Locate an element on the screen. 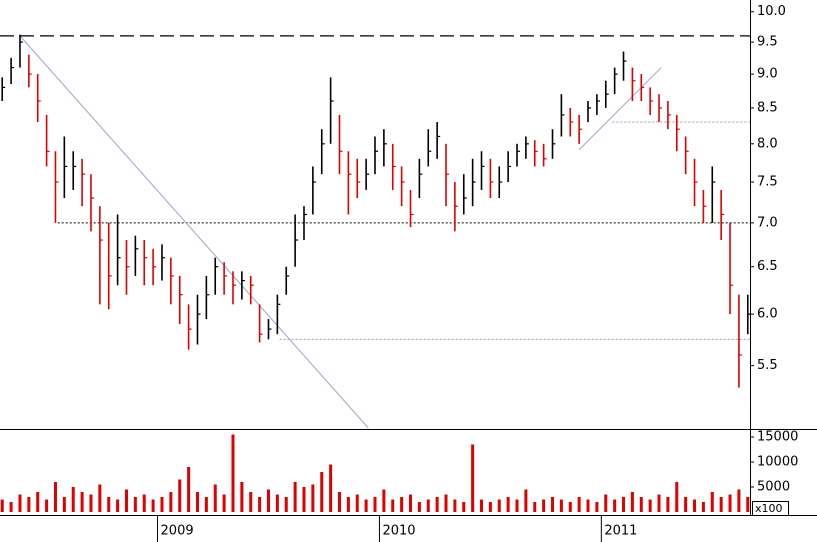 The image size is (817, 542). unit-box is located at coordinates (770, 508).